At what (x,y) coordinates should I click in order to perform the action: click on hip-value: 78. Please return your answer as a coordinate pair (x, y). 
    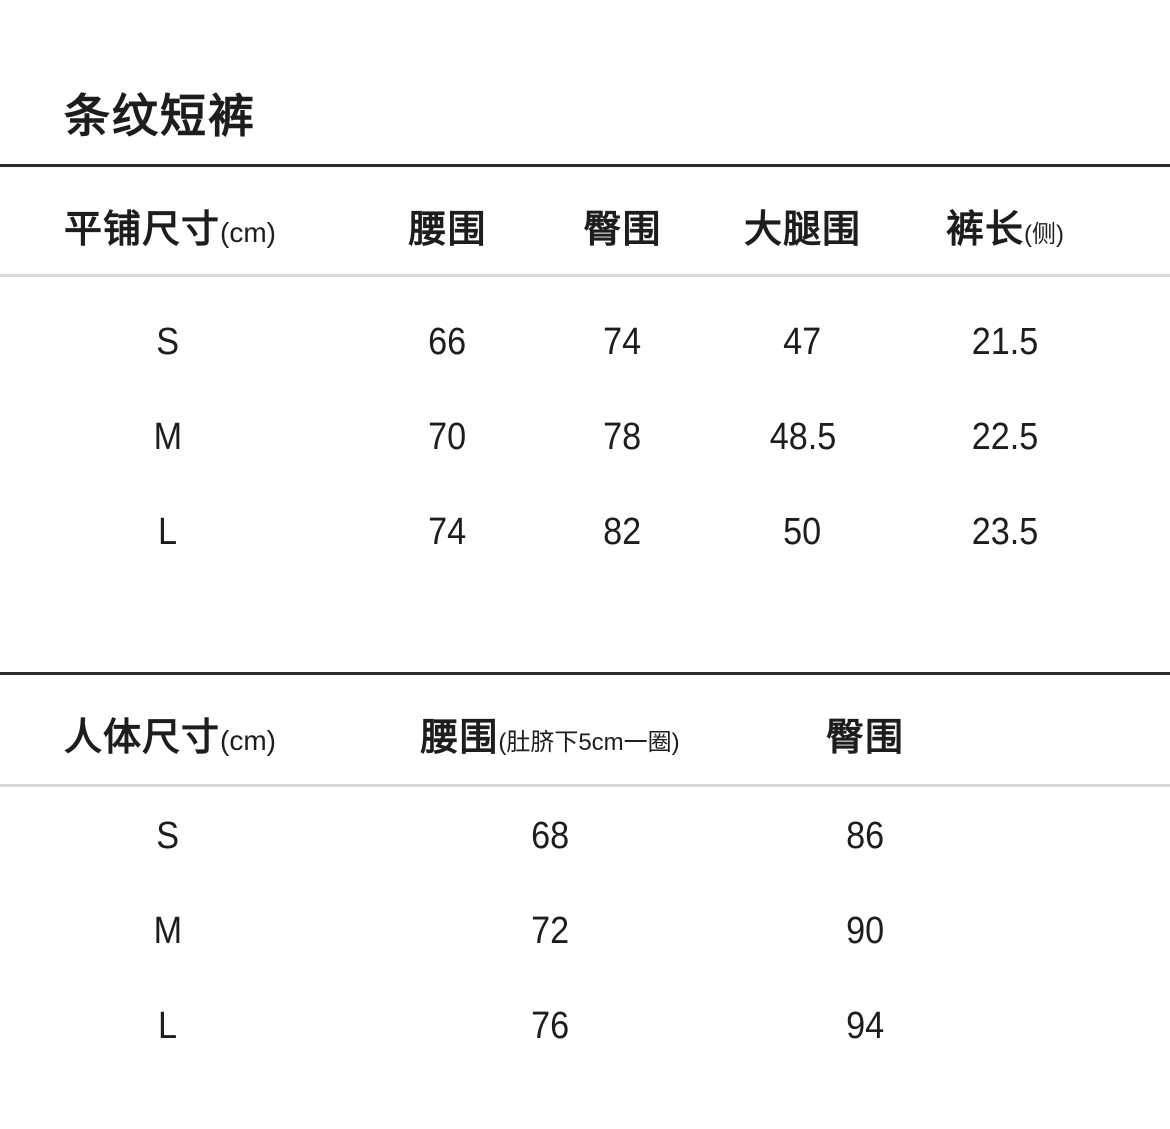
    Looking at the image, I should click on (622, 437).